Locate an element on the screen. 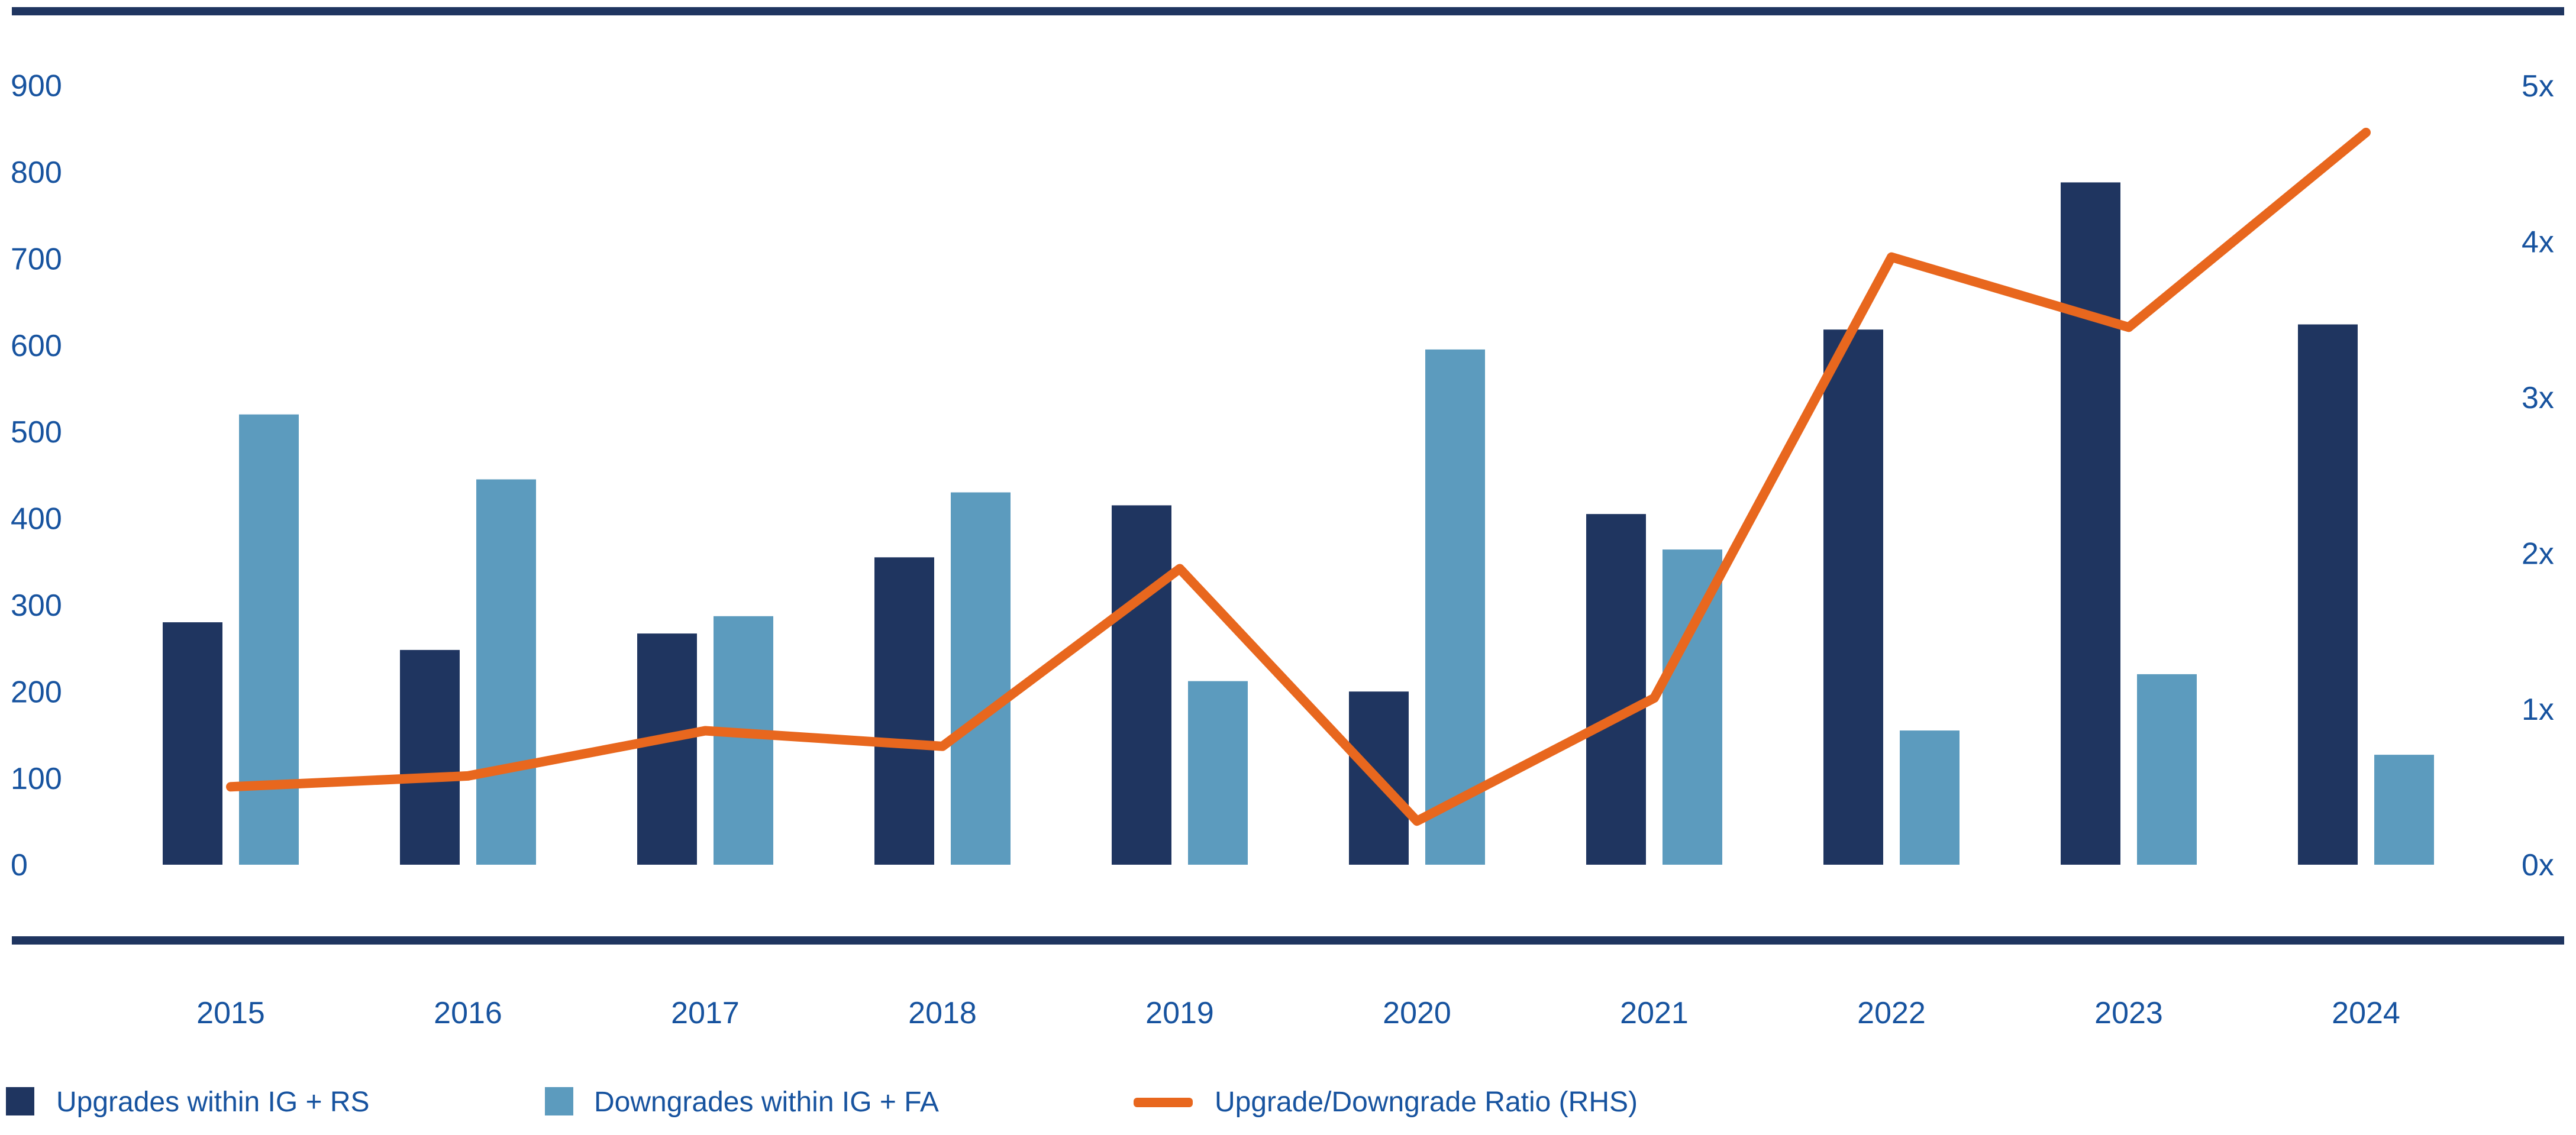  right-axis-tick-2x: 2x is located at coordinates (2538, 553).